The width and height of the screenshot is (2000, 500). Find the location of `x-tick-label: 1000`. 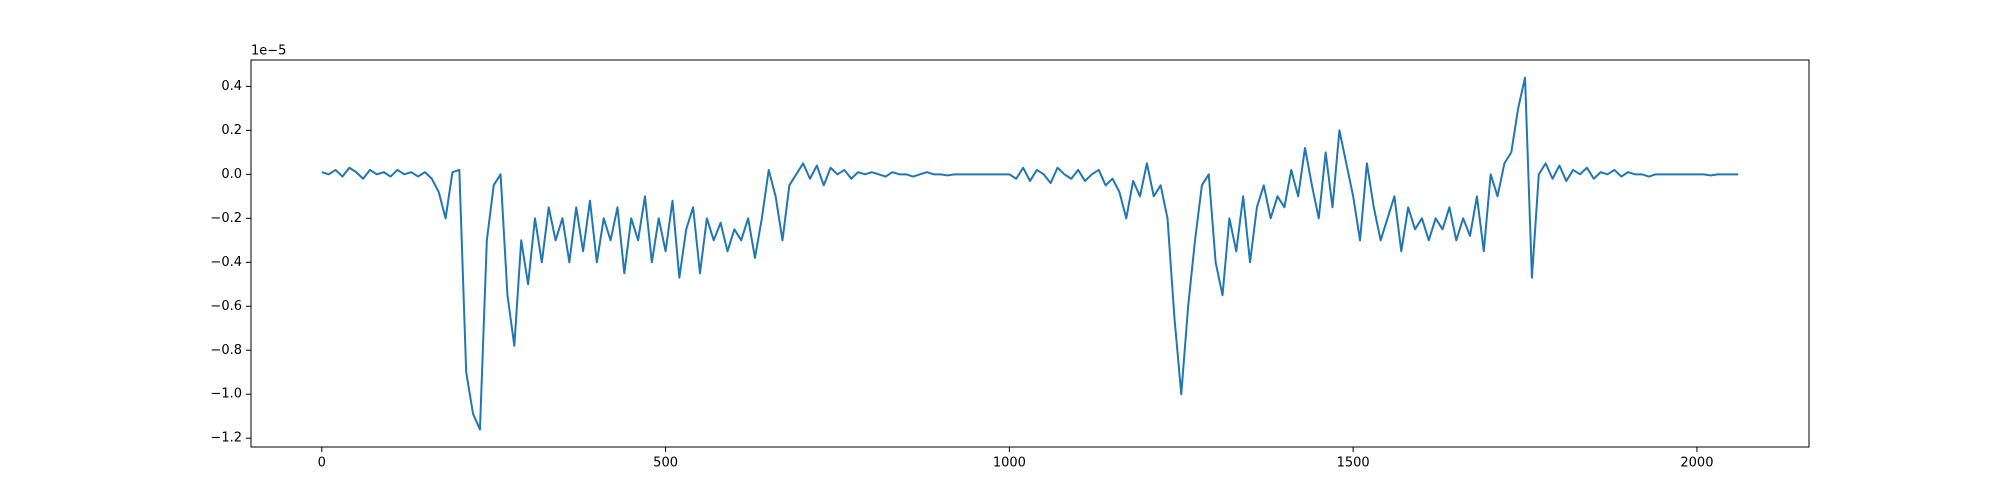

x-tick-label: 1000 is located at coordinates (1009, 463).